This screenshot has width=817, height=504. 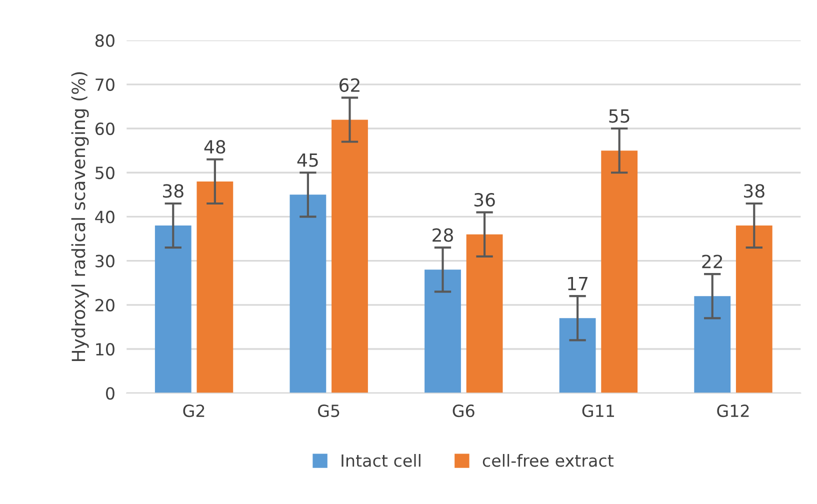 I want to click on y-tick-label: 70, so click(x=105, y=84).